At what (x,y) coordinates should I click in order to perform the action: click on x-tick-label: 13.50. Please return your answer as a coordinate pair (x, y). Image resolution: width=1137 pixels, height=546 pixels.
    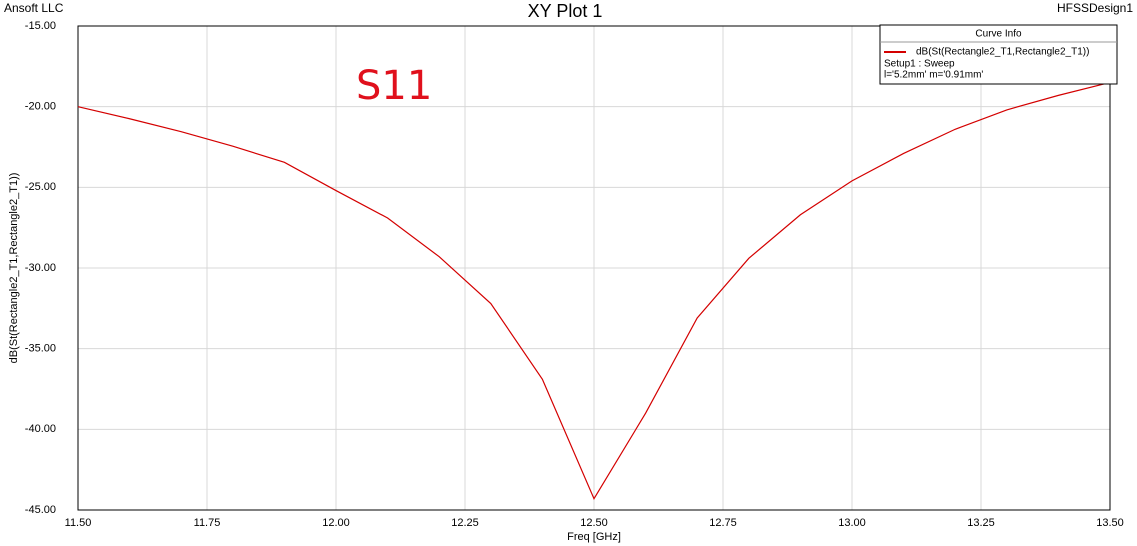
    Looking at the image, I should click on (1110, 523).